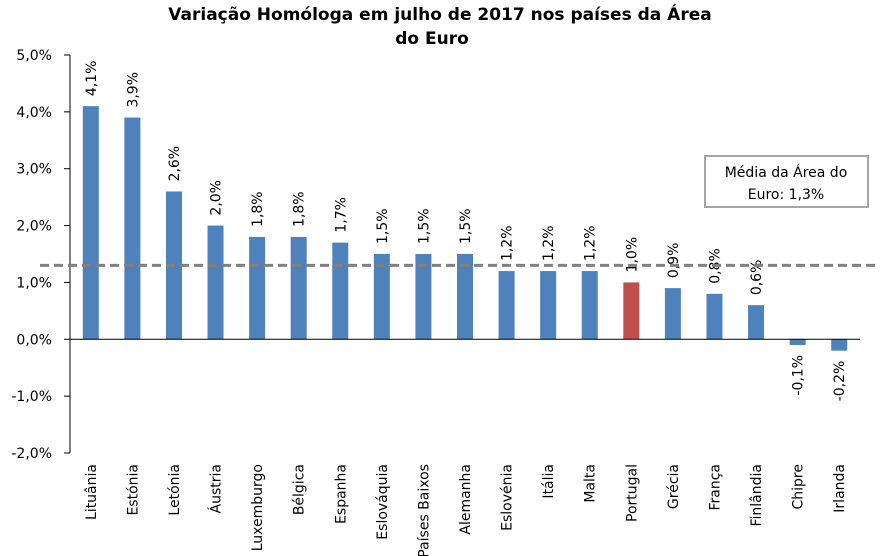 The width and height of the screenshot is (880, 556). Describe the element at coordinates (508, 497) in the screenshot. I see `category-label-10: Eslovénia` at that location.